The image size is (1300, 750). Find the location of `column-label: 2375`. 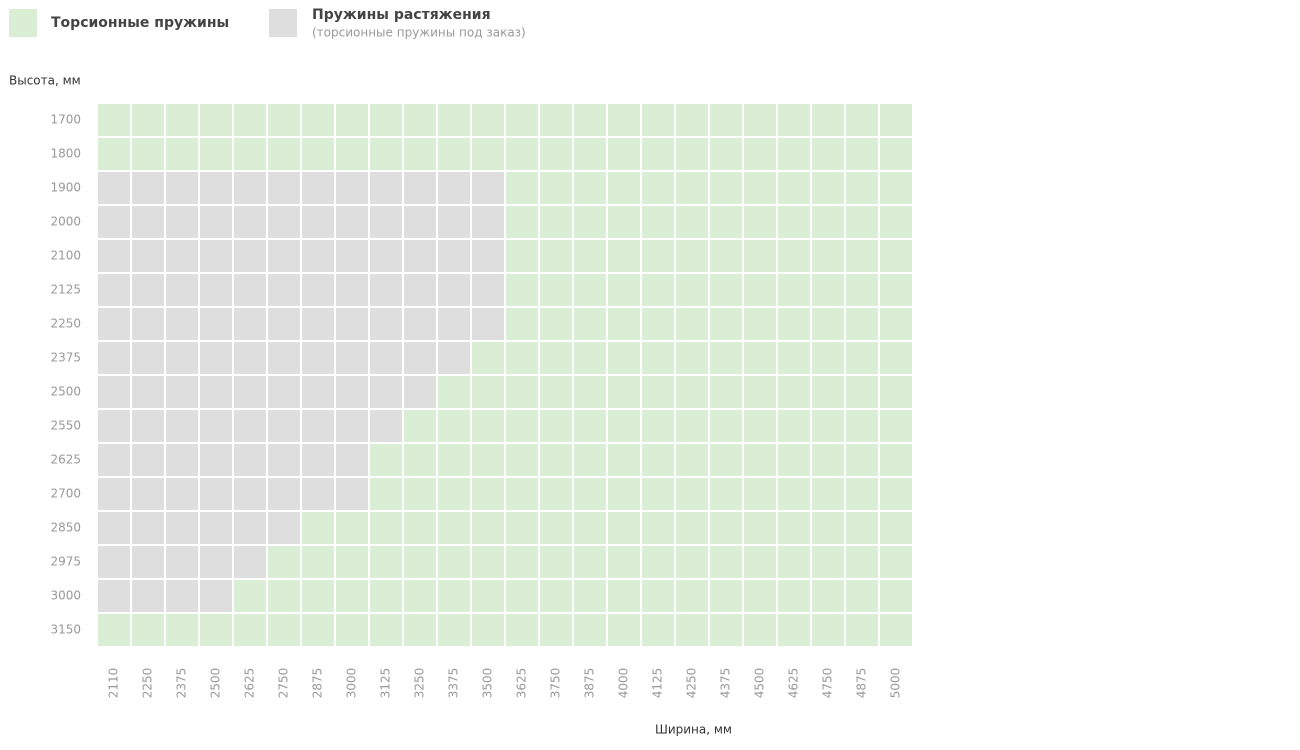

column-label: 2375 is located at coordinates (182, 683).